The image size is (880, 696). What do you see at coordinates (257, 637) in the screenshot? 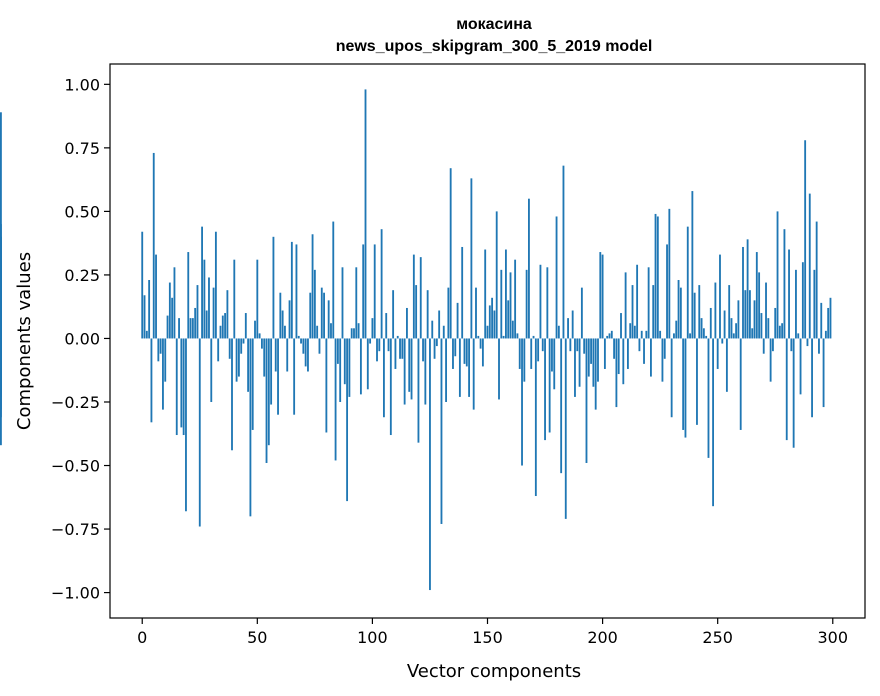
I see `x-tick-label: 50` at bounding box center [257, 637].